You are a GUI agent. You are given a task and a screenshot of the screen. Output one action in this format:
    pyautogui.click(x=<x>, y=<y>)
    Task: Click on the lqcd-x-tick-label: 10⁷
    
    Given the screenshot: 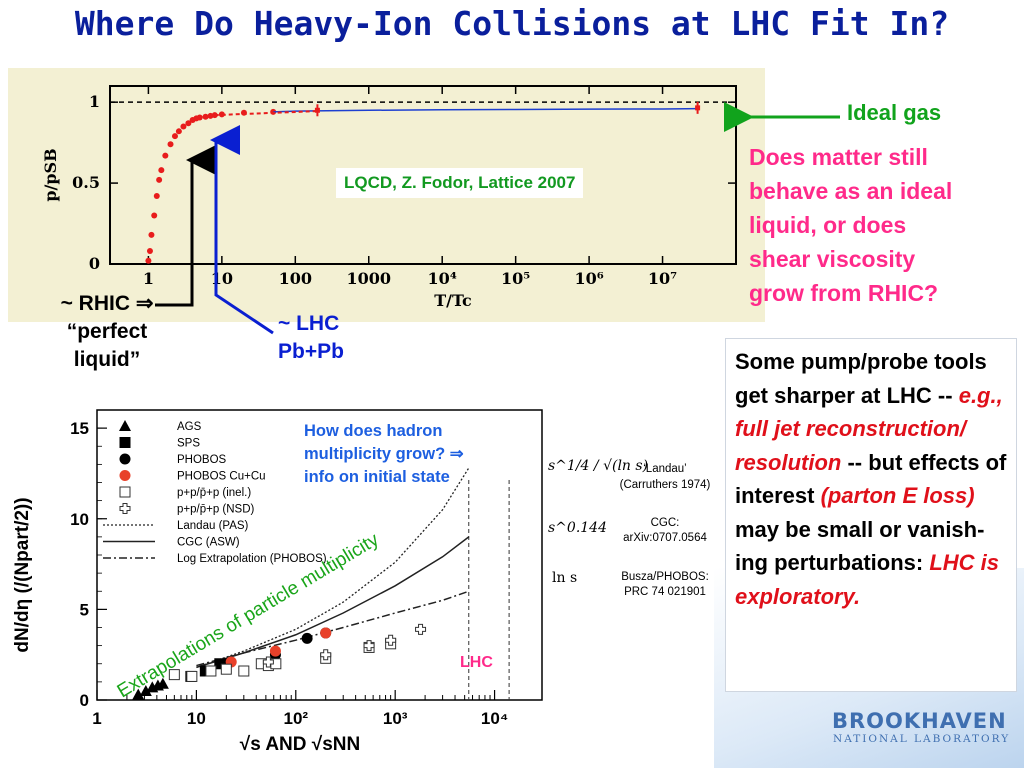 What is the action you would take?
    pyautogui.click(x=662, y=278)
    